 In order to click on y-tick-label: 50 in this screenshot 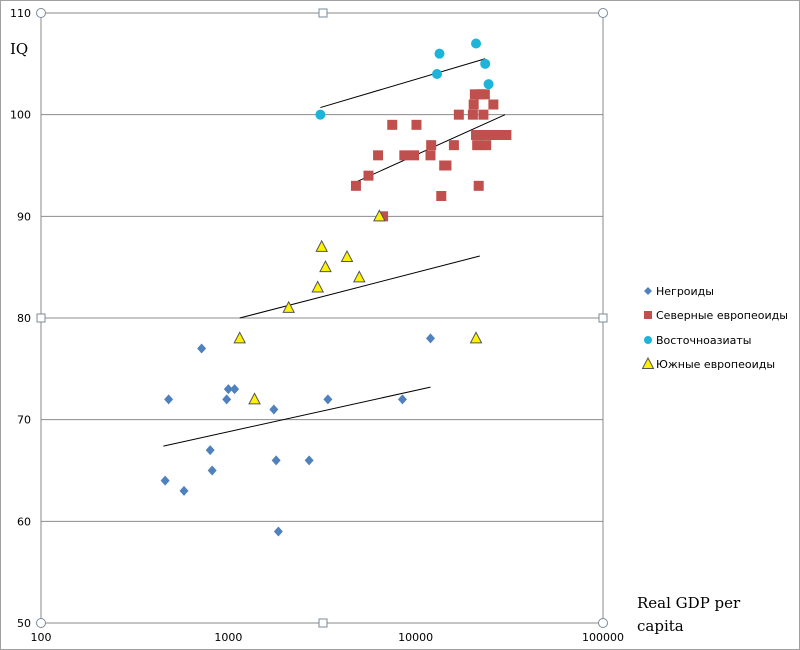, I will do `click(24, 623)`.